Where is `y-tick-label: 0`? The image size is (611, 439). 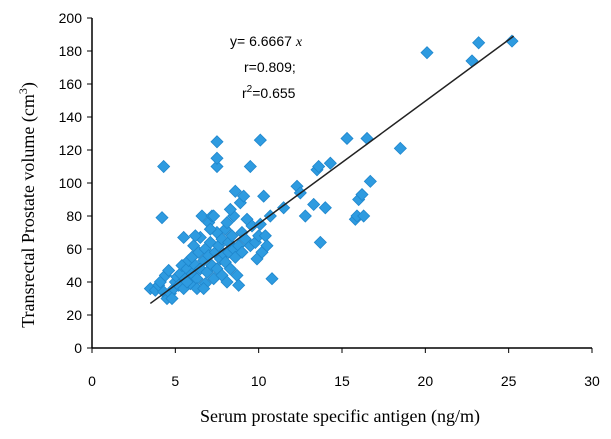 y-tick-label: 0 is located at coordinates (78, 348).